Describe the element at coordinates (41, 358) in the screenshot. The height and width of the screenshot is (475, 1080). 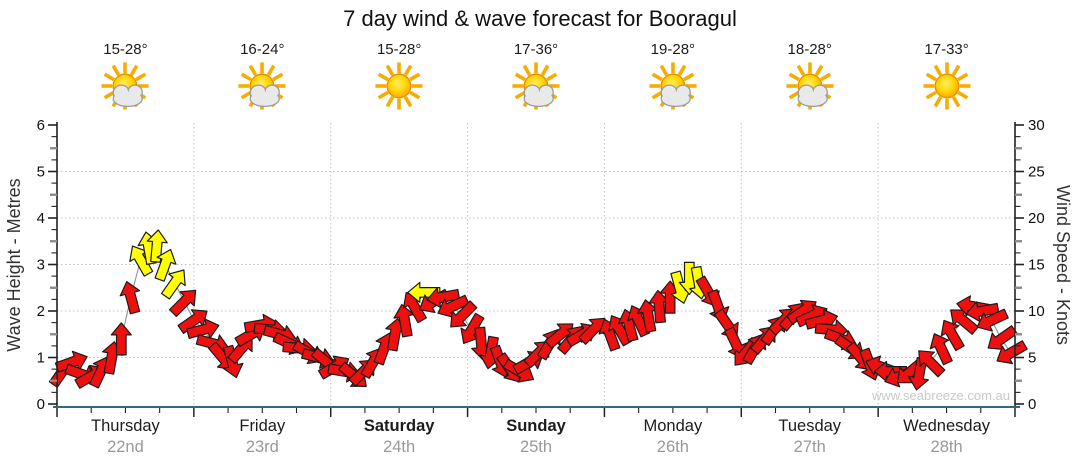
I see `left-axis-tick-label: 1` at that location.